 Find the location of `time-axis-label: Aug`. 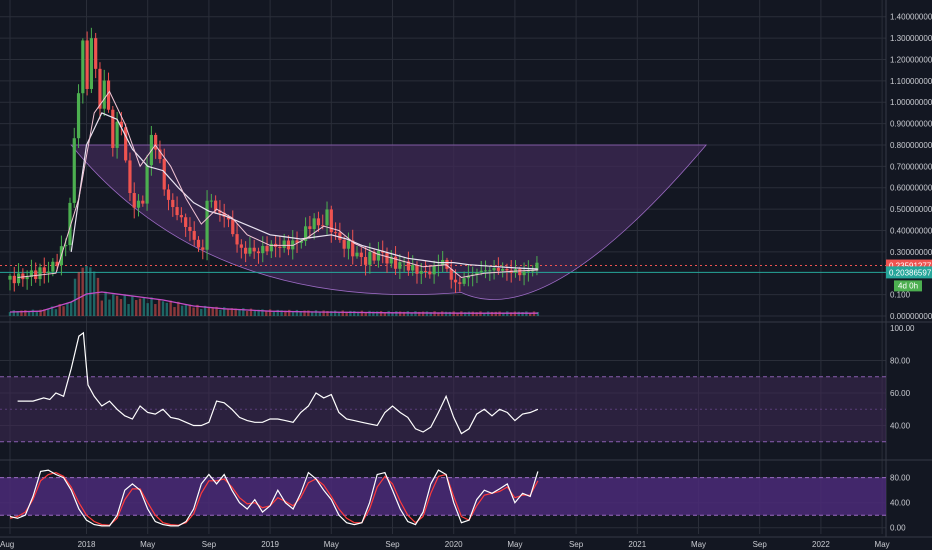

time-axis-label: Aug is located at coordinates (7, 544).